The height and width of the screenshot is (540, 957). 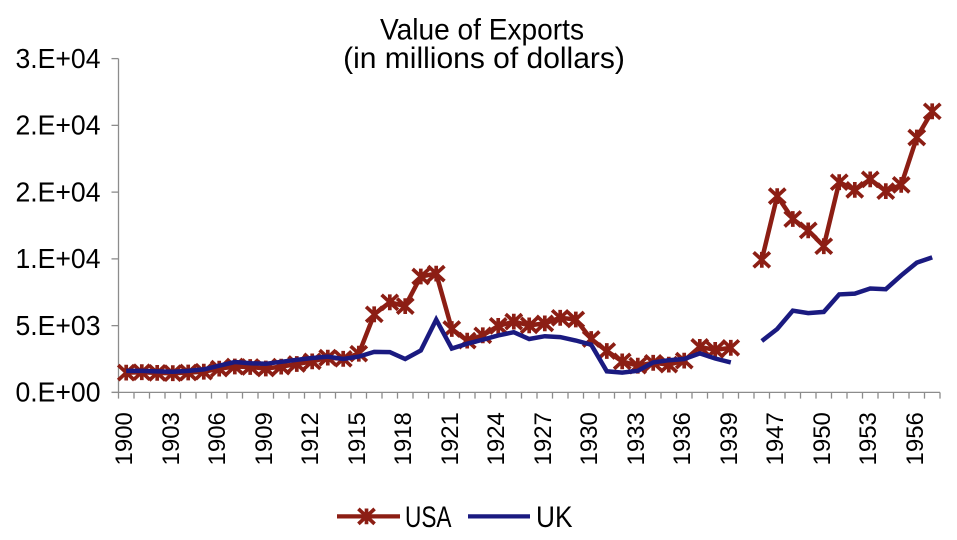 What do you see at coordinates (428, 517) in the screenshot?
I see `svg-text: USA` at bounding box center [428, 517].